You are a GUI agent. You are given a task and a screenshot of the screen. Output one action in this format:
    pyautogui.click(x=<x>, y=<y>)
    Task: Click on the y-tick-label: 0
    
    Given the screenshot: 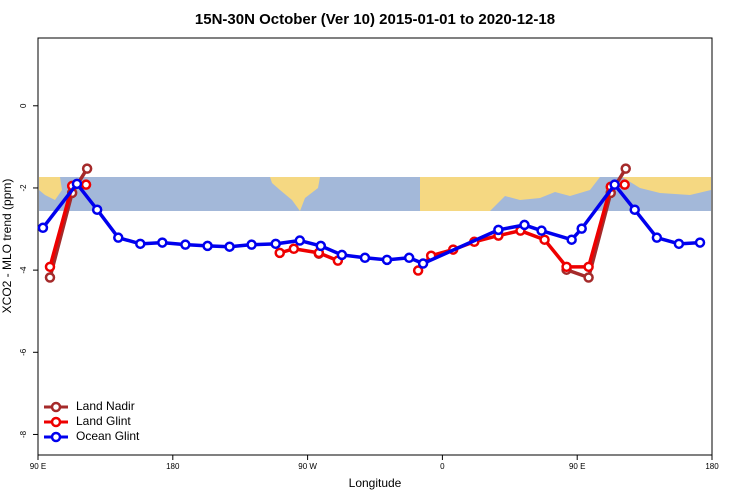 What is the action you would take?
    pyautogui.click(x=23, y=105)
    